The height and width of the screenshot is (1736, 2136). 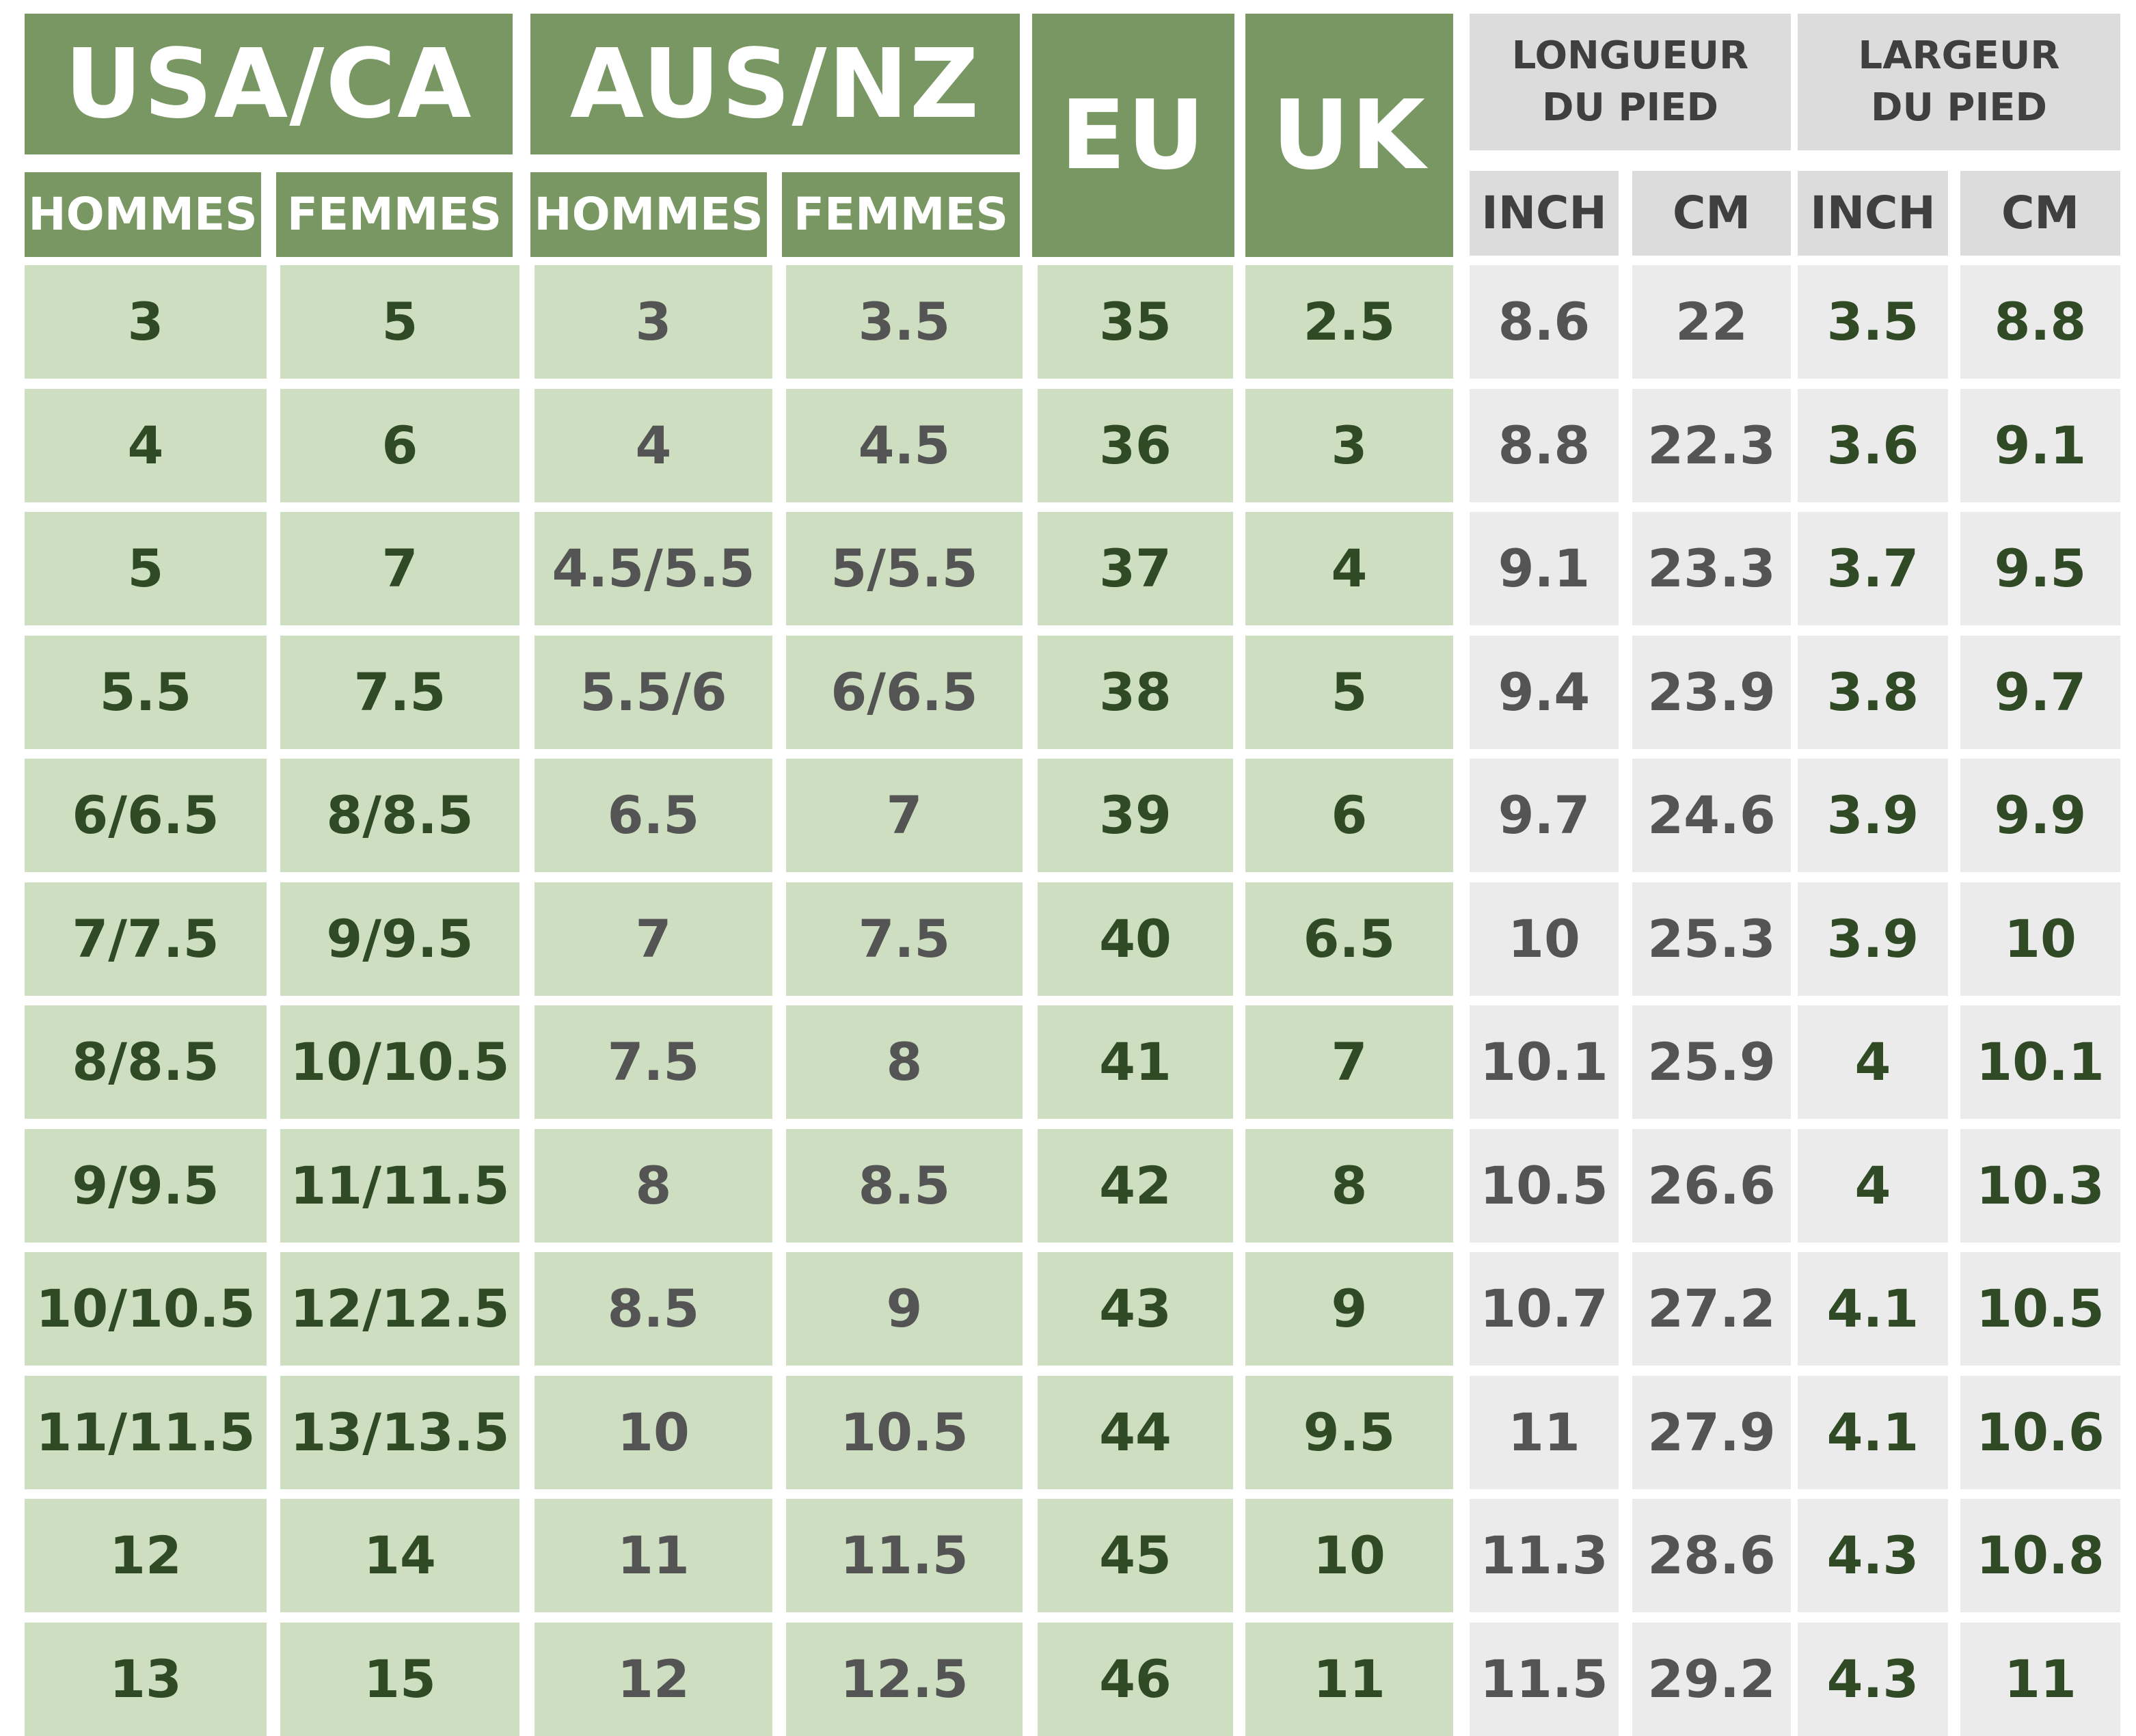 I want to click on cell-usa-femmes: 12/12.5, so click(x=400, y=1309).